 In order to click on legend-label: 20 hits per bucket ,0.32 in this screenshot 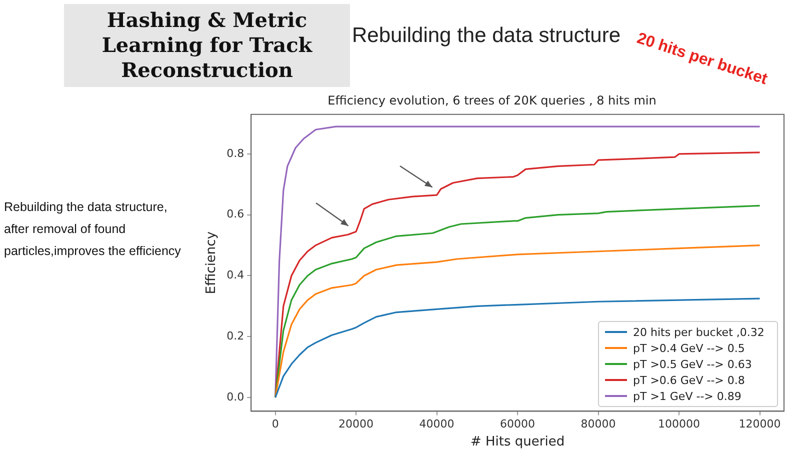, I will do `click(698, 332)`.